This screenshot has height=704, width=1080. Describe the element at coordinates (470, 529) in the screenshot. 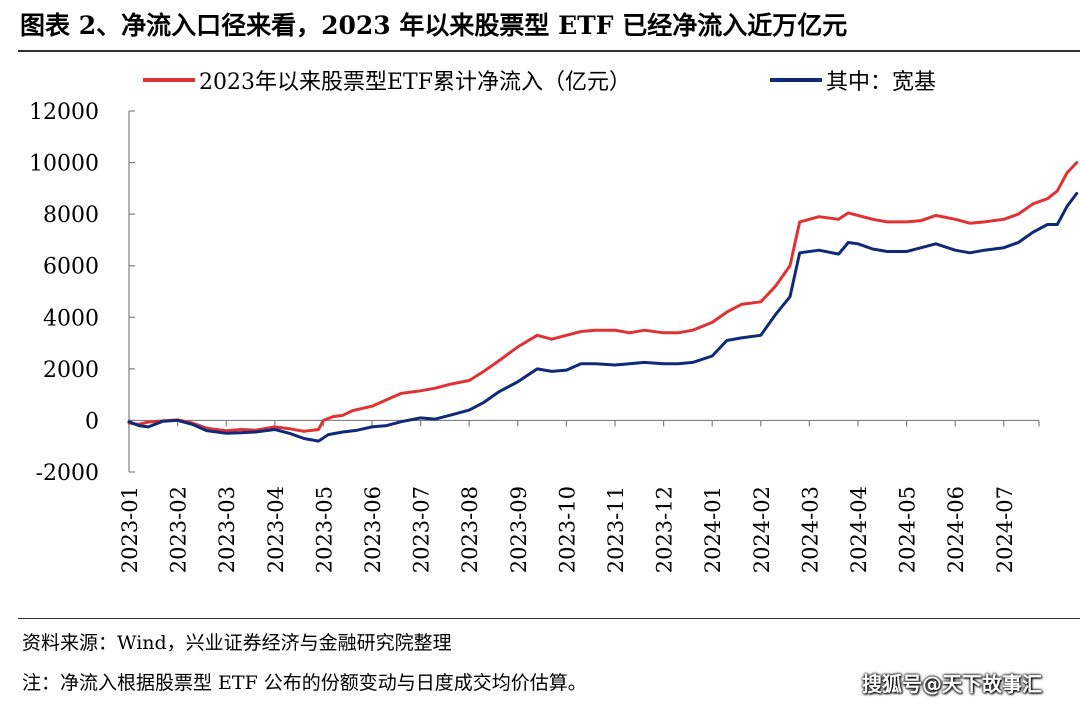

I see `x-tick-label: 2023-08` at that location.